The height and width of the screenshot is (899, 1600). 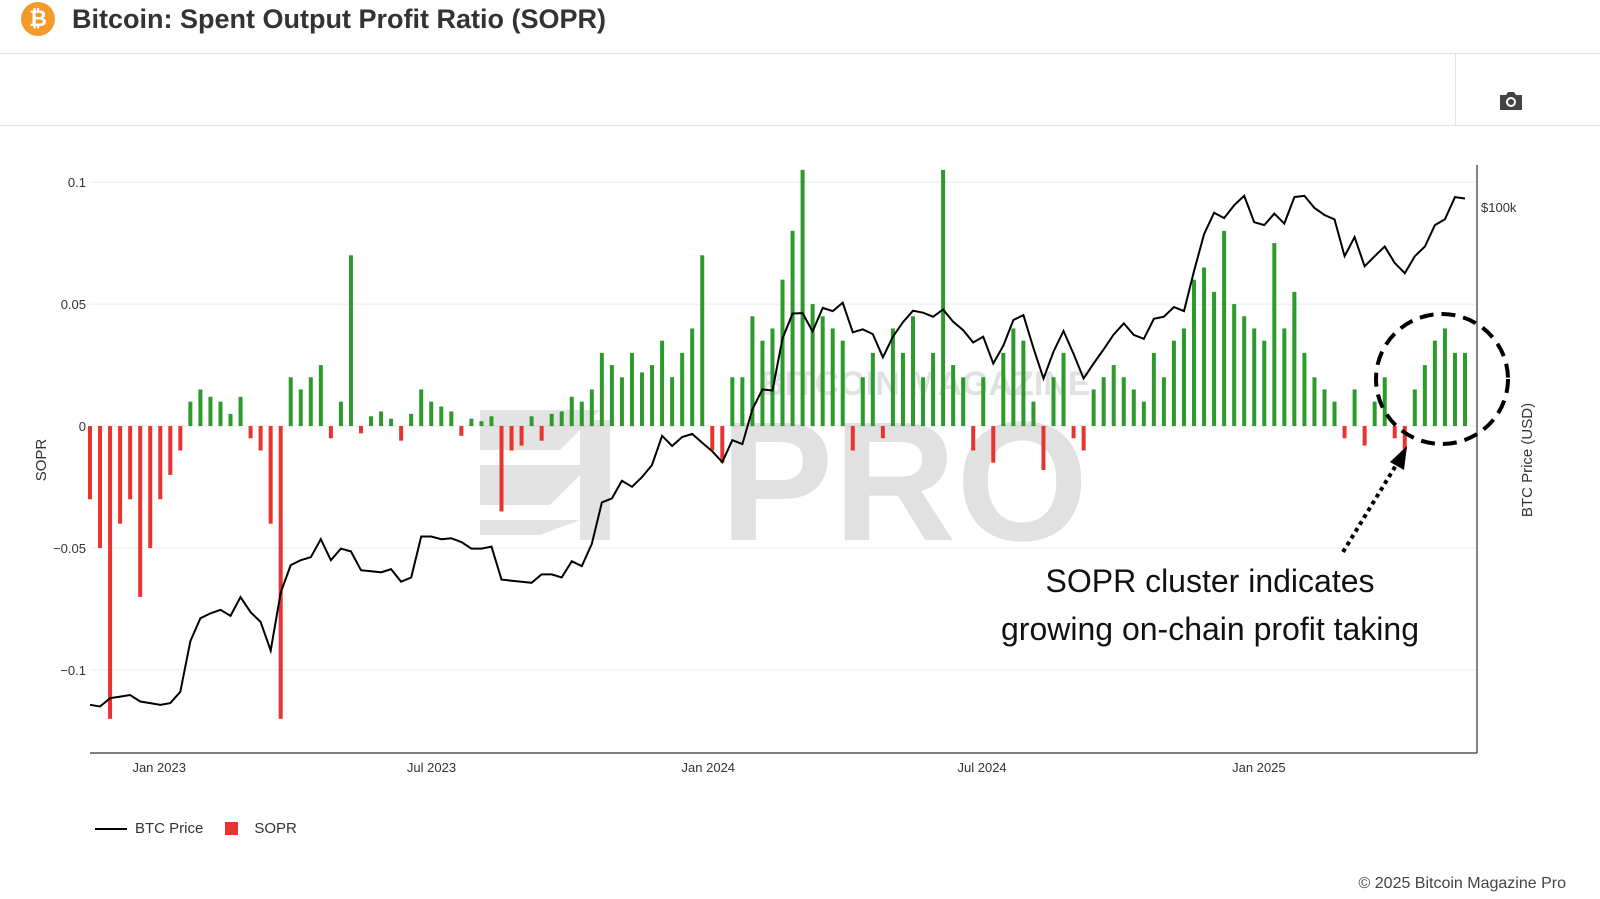 I want to click on y-tick-label: 0, so click(x=82, y=426).